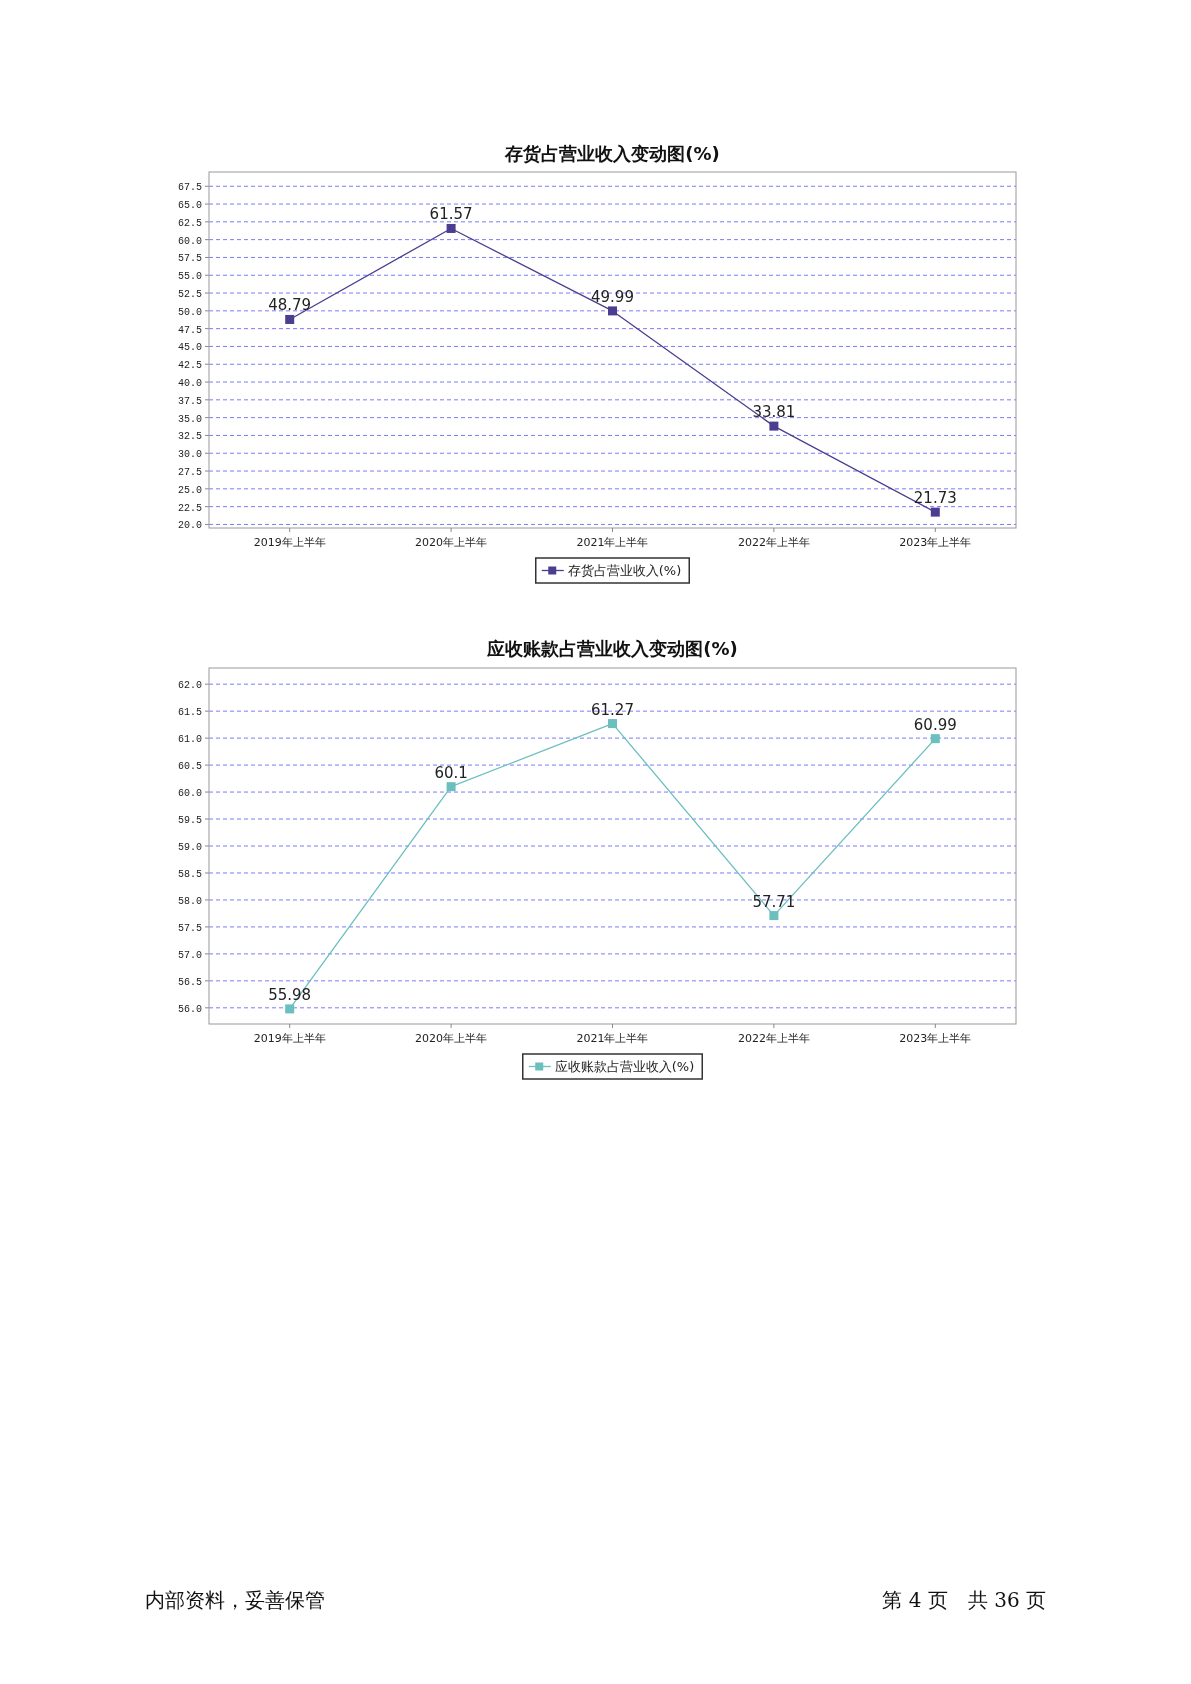 The height and width of the screenshot is (1684, 1191). I want to click on text: 第 4 页 共 36 页, so click(964, 1600).